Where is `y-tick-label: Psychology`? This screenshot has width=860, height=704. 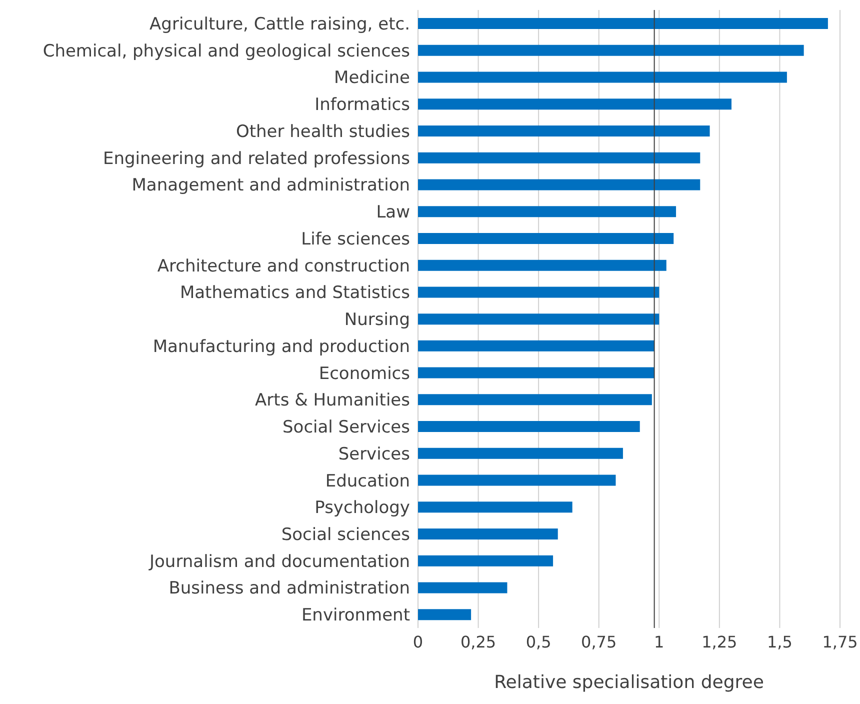
y-tick-label: Psychology is located at coordinates (362, 508).